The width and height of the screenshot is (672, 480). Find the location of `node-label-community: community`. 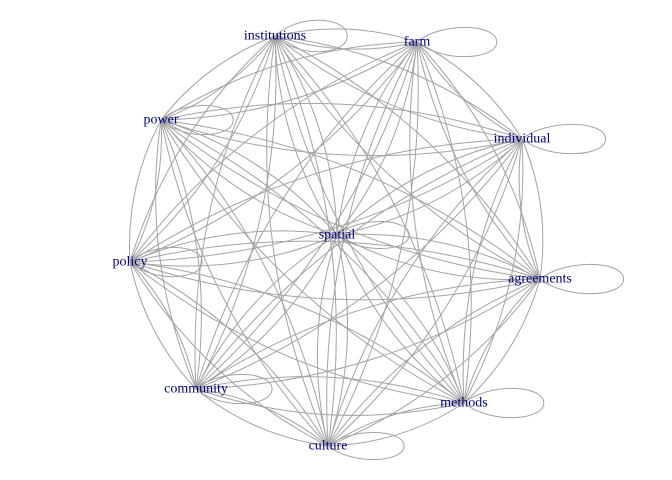

node-label-community: community is located at coordinates (196, 389).